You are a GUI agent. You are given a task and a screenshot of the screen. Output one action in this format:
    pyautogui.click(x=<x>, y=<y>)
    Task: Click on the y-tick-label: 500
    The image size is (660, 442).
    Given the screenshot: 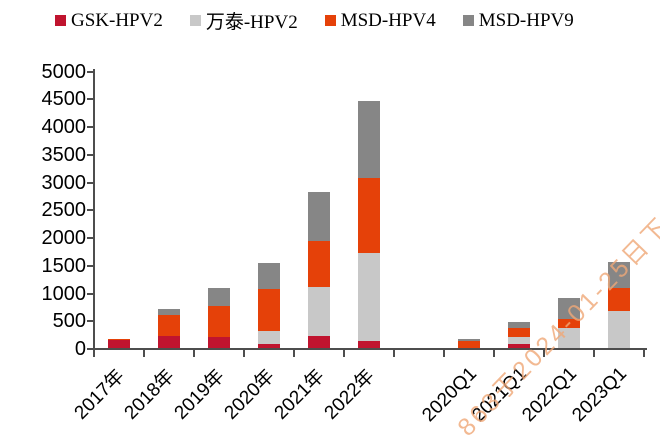 What is the action you would take?
    pyautogui.click(x=69, y=321)
    